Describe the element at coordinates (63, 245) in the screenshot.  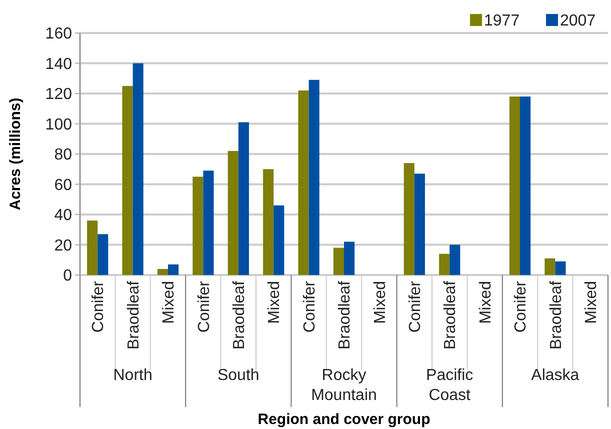
I see `y-tick-label: 20` at that location.